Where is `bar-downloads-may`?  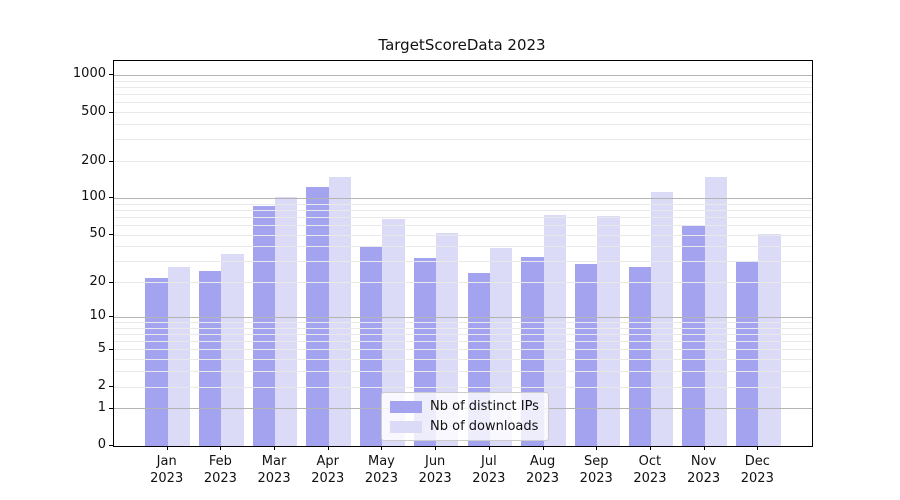
bar-downloads-may is located at coordinates (393, 332).